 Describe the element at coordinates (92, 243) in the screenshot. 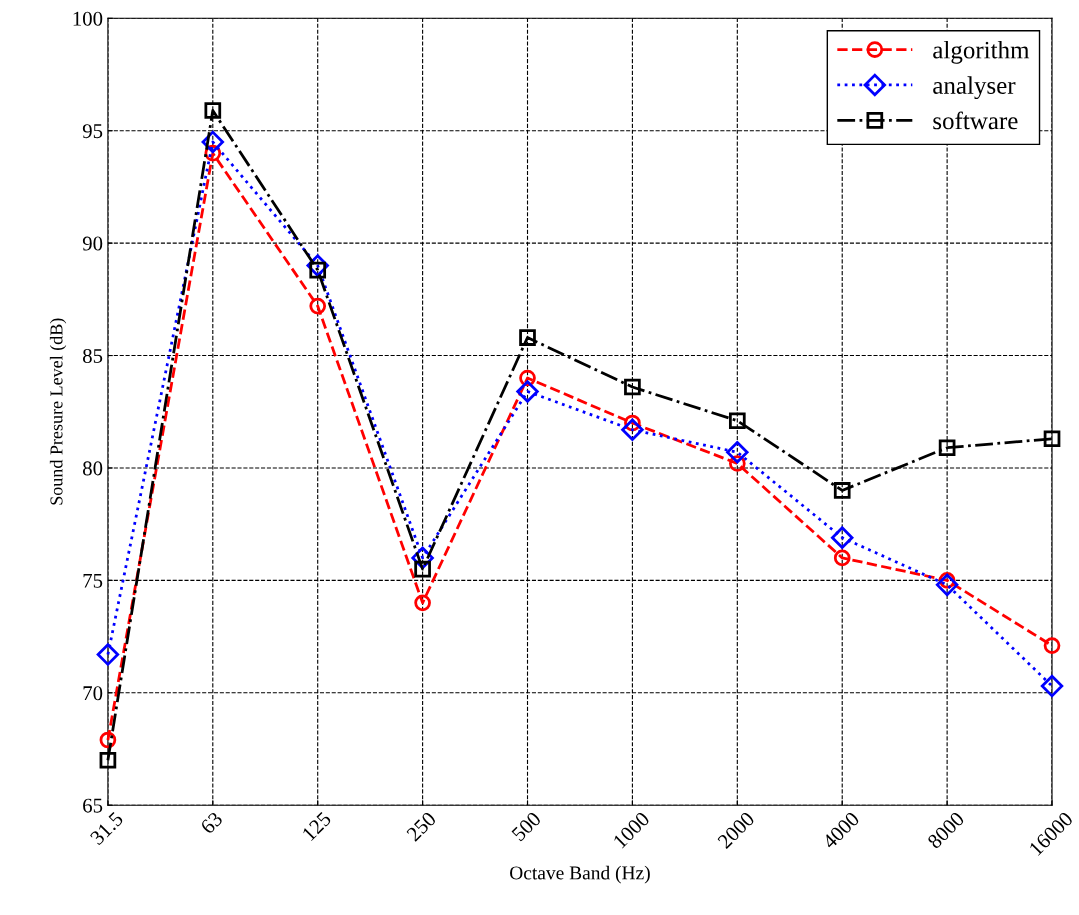

I see `y-tick-label: 90` at that location.